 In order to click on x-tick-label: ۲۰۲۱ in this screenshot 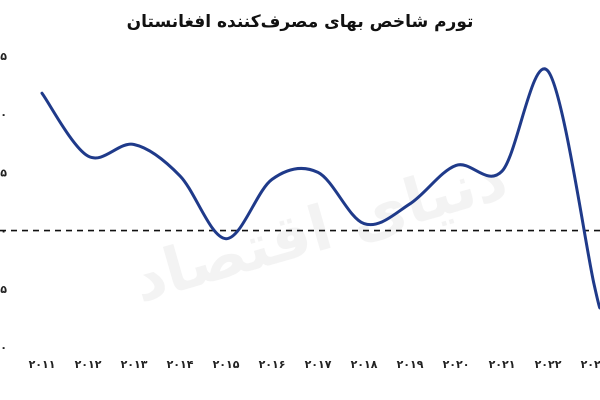, I will do `click(502, 364)`.